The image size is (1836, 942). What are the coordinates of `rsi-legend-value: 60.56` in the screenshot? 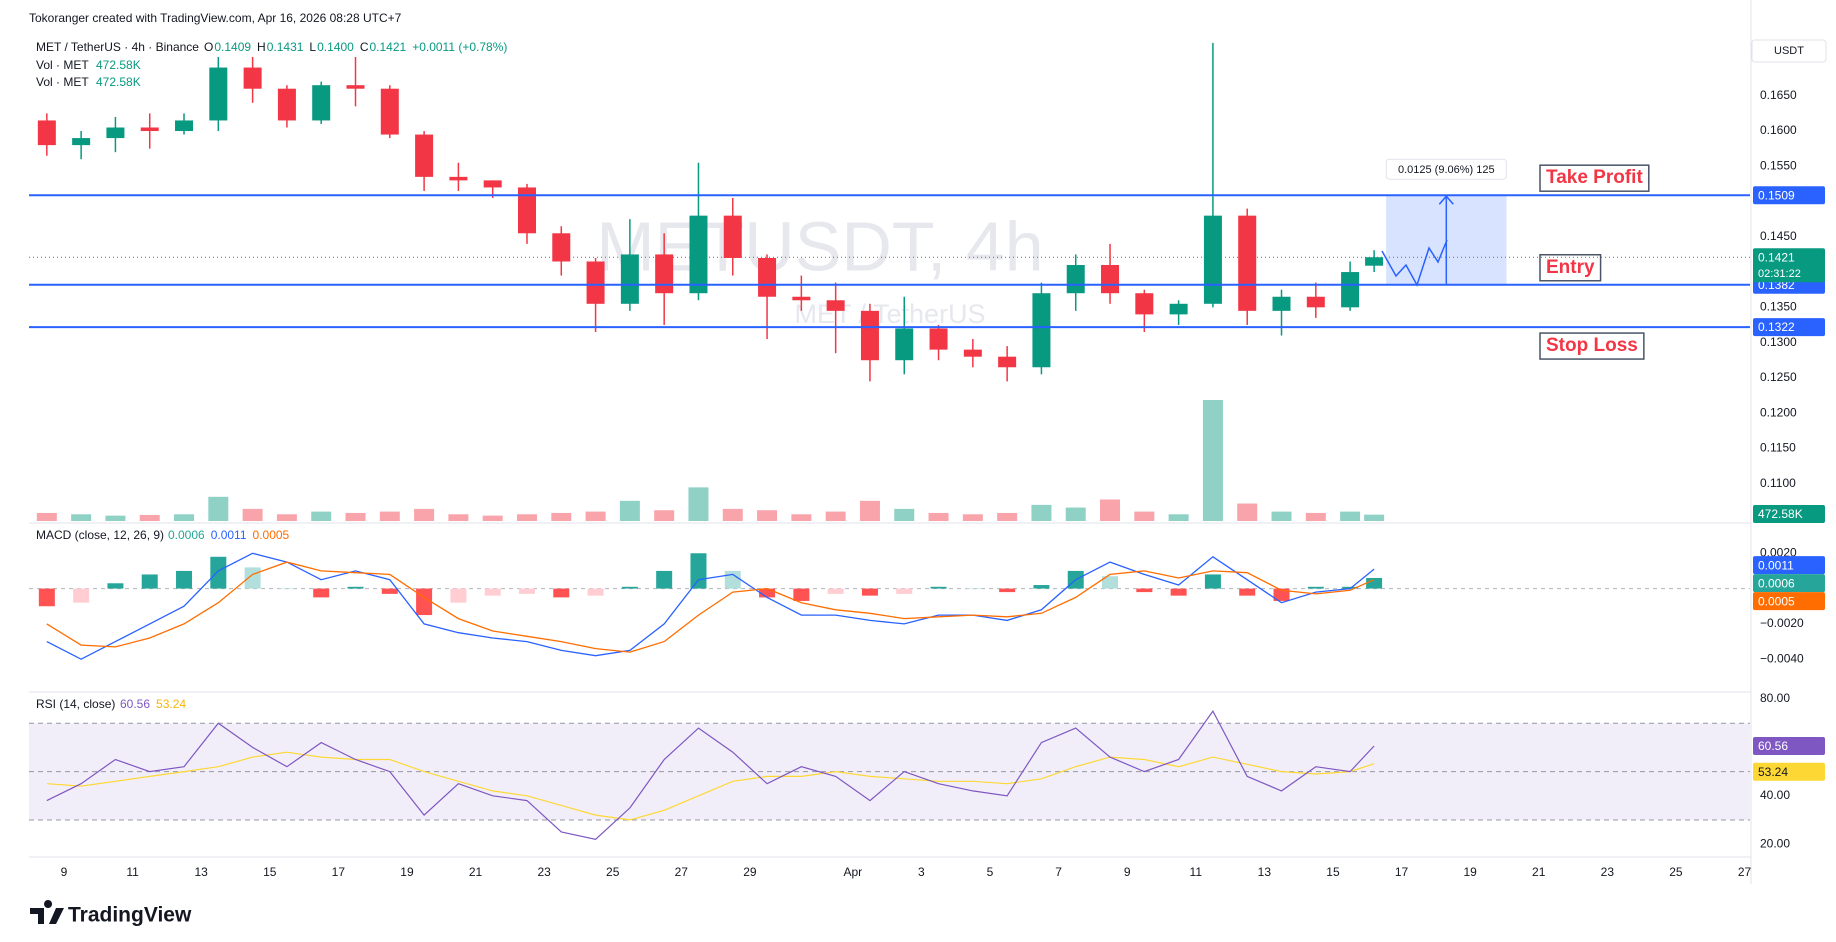 It's located at (135, 704).